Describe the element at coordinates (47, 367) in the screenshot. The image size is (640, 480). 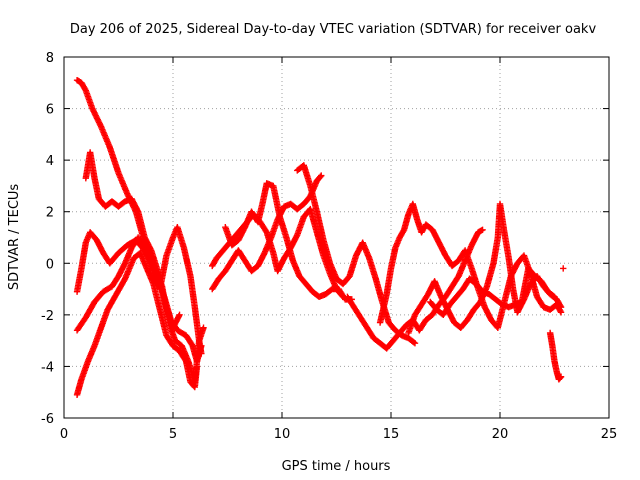
I see `y-tick-label: -4` at that location.